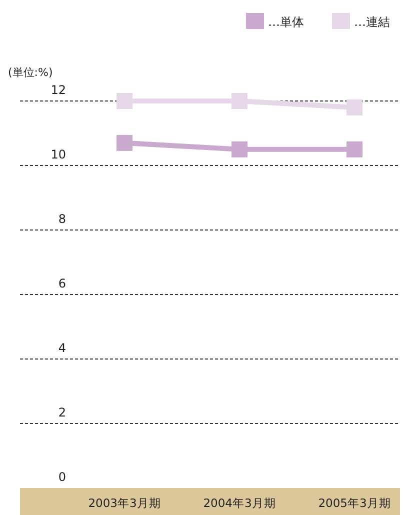  I want to click on y-tick-label: 8, so click(62, 219).